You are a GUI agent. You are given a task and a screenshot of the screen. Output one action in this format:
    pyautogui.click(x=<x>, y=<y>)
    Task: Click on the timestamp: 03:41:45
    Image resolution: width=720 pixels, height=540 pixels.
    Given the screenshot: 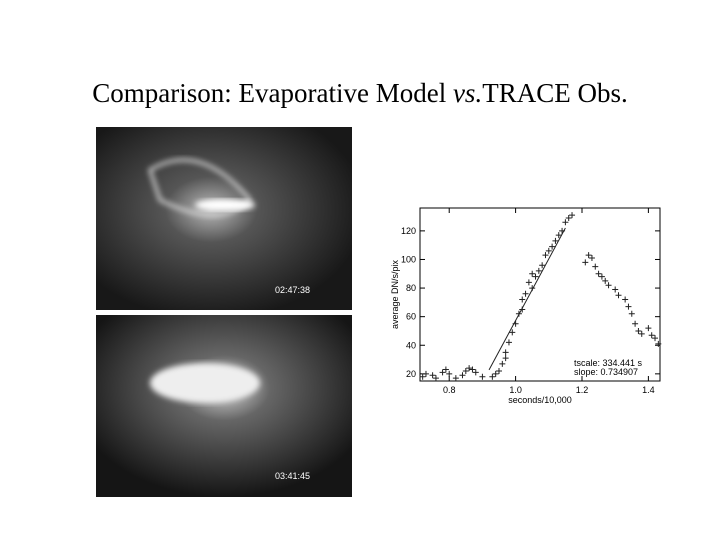 What is the action you would take?
    pyautogui.click(x=292, y=476)
    